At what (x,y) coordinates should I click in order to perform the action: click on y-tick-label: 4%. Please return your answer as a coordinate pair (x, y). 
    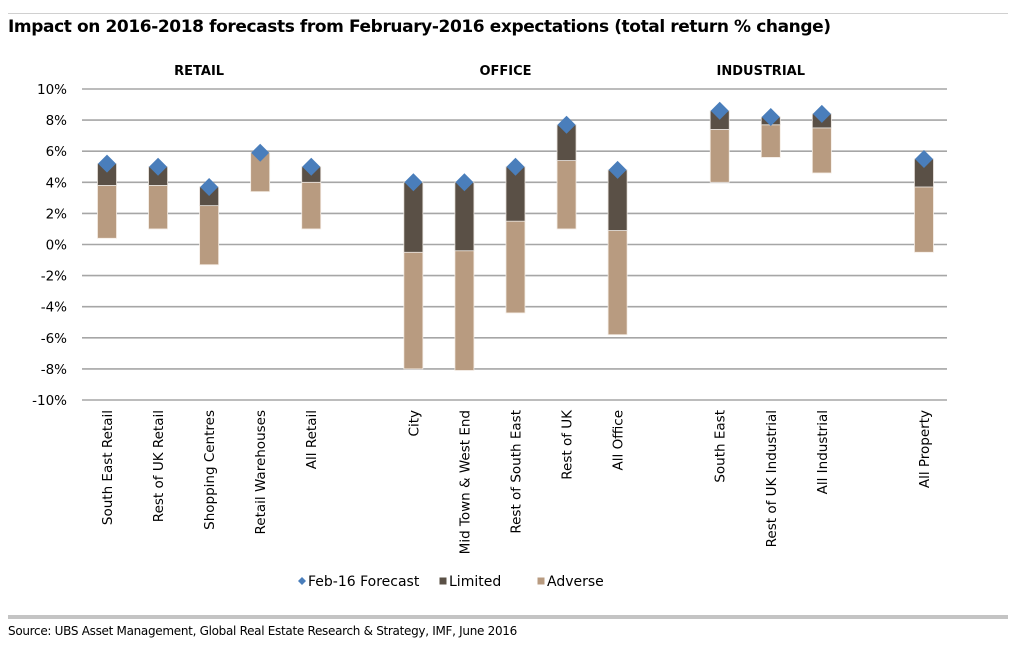
    Looking at the image, I should click on (57, 183).